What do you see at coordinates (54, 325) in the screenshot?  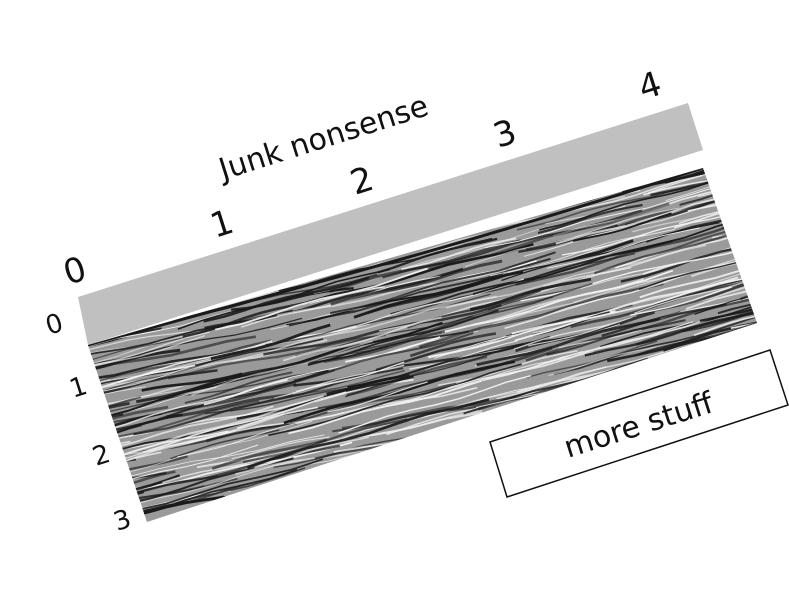 I see `side-tick-0: 0` at bounding box center [54, 325].